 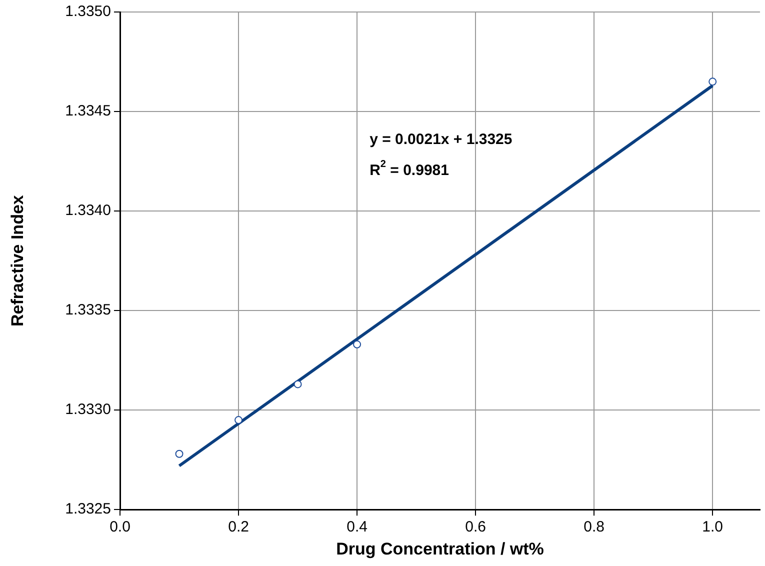 What do you see at coordinates (88, 11) in the screenshot?
I see `y-tick-label: 1.3350` at bounding box center [88, 11].